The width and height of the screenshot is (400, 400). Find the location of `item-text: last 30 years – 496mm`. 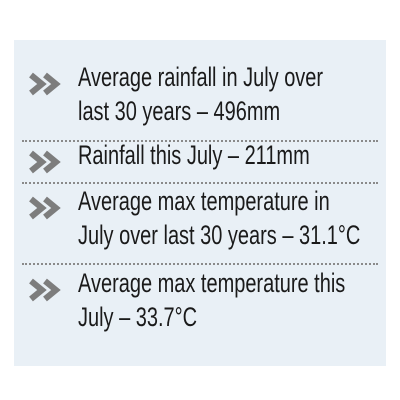

item-text: last 30 years – 496mm is located at coordinates (179, 111).